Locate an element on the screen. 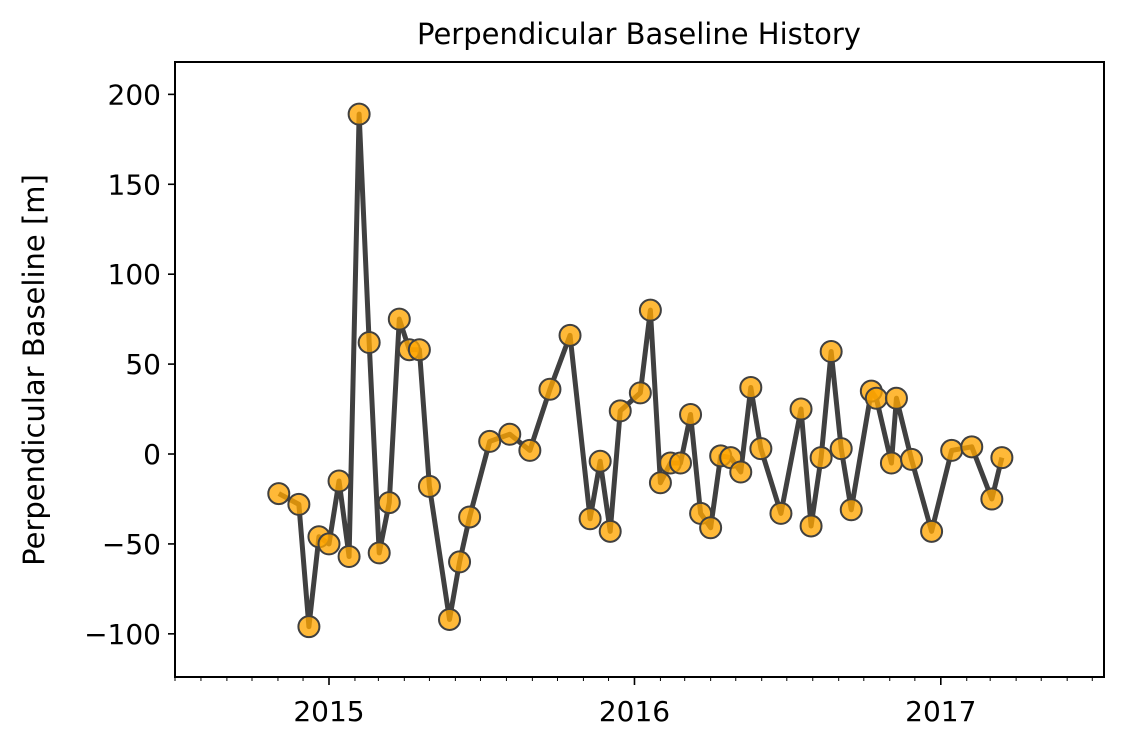  y-tick-label: 100 is located at coordinates (134, 274).